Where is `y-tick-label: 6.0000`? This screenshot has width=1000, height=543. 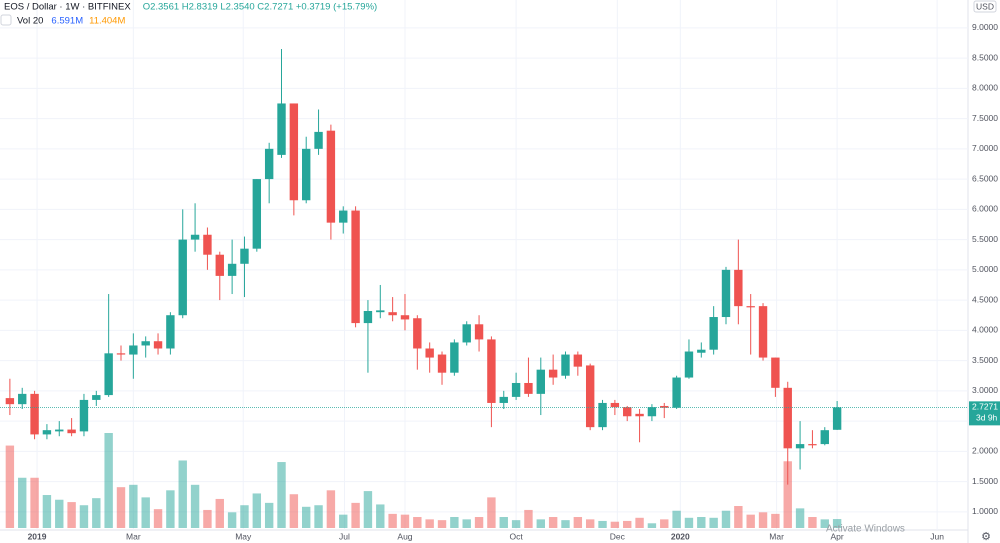
y-tick-label: 6.0000 is located at coordinates (985, 209).